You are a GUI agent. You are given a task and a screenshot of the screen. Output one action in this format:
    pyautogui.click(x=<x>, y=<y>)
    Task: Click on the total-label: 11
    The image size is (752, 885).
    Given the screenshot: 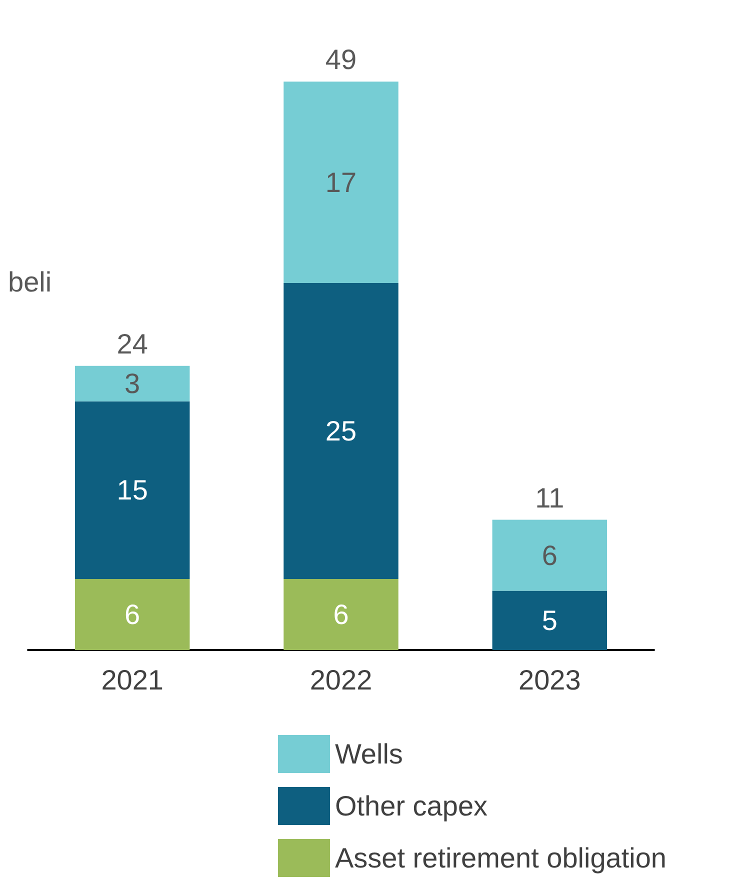 What is the action you would take?
    pyautogui.click(x=549, y=498)
    